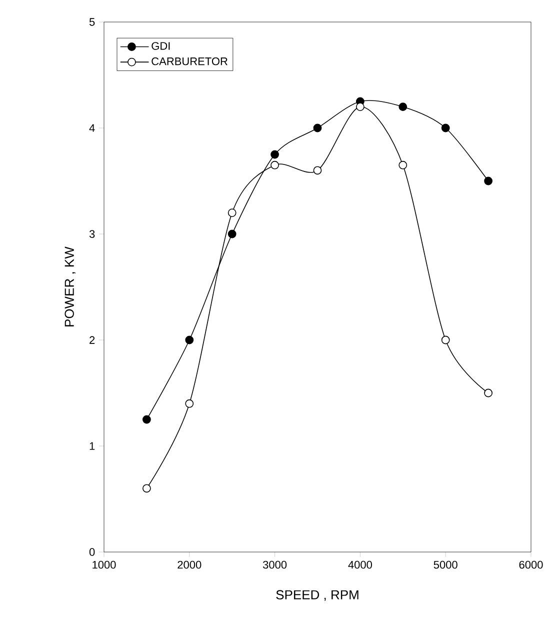 This screenshot has width=559, height=642. I want to click on x-tick-label: 5000, so click(446, 564).